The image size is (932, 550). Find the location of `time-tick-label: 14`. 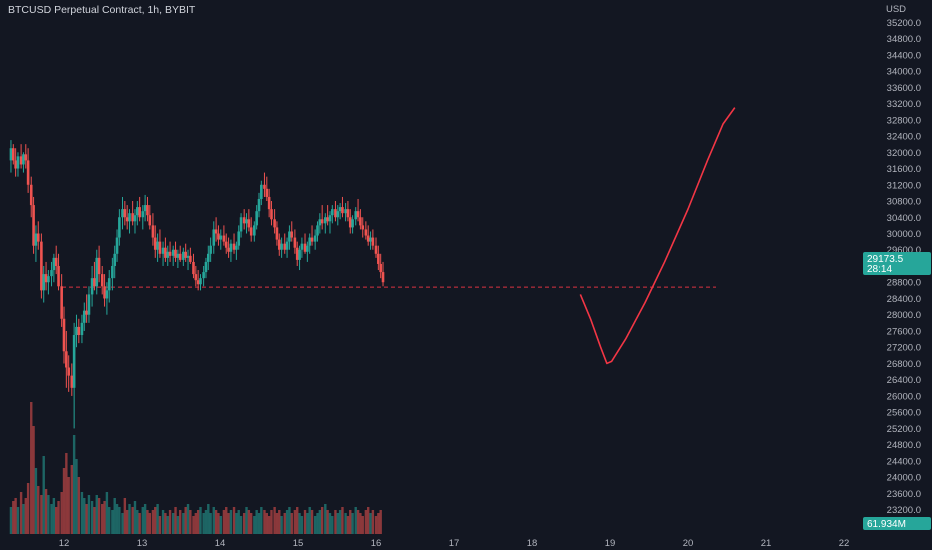

time-tick-label: 14 is located at coordinates (220, 543).